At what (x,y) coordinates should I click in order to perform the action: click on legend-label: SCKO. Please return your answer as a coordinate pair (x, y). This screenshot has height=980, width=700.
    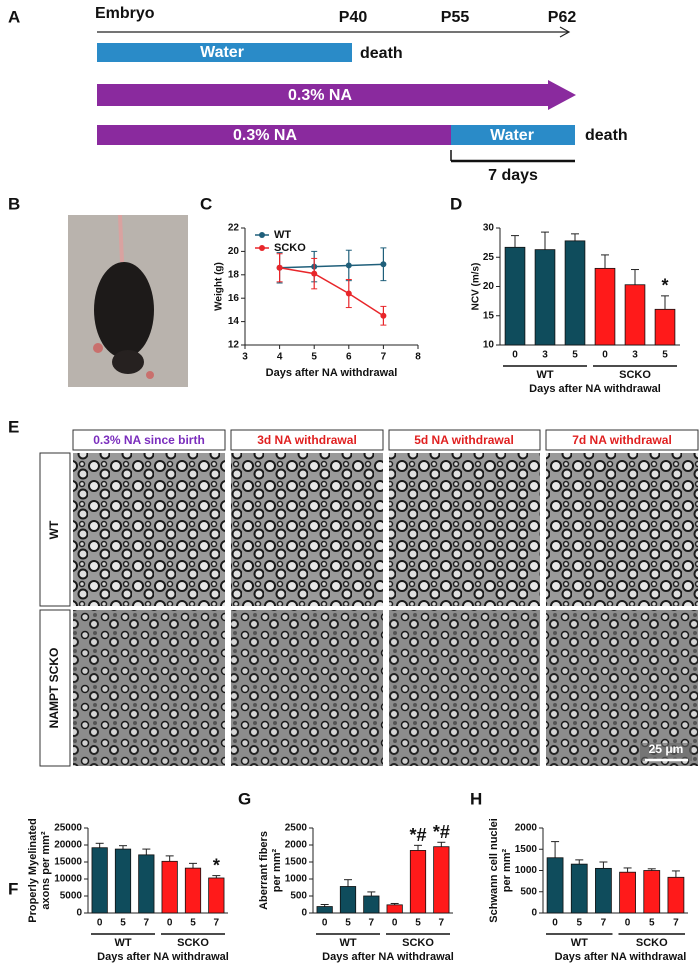
    Looking at the image, I should click on (290, 248).